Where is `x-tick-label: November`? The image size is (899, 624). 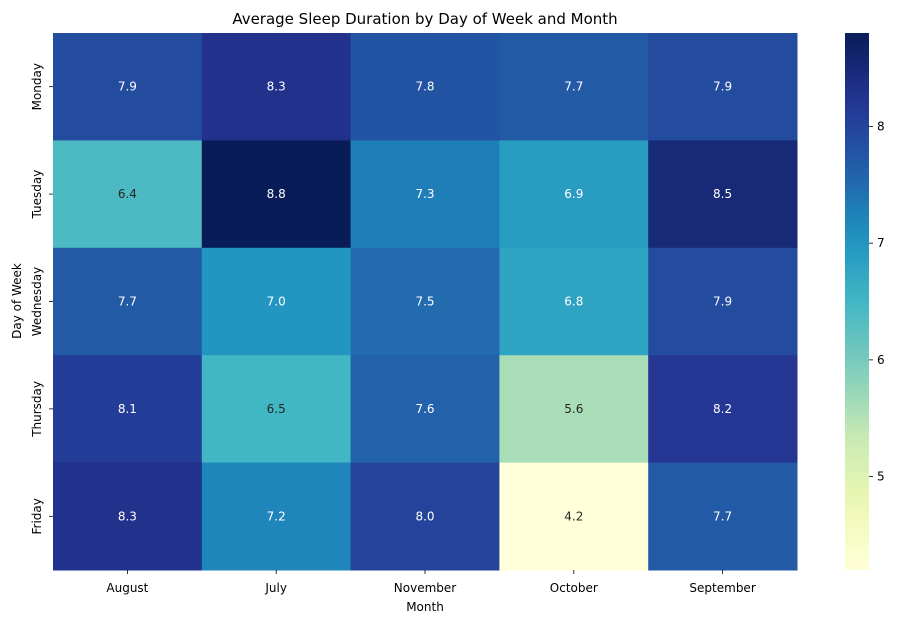
x-tick-label: November is located at coordinates (425, 588).